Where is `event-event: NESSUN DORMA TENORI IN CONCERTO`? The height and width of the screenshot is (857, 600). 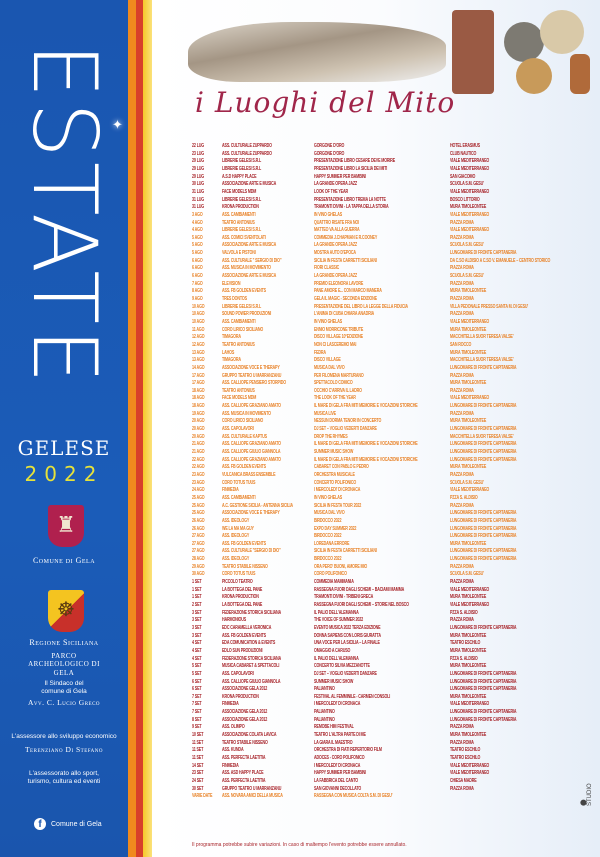 event-event: NESSUN DORMA TENORI IN CONCERTO is located at coordinates (348, 421).